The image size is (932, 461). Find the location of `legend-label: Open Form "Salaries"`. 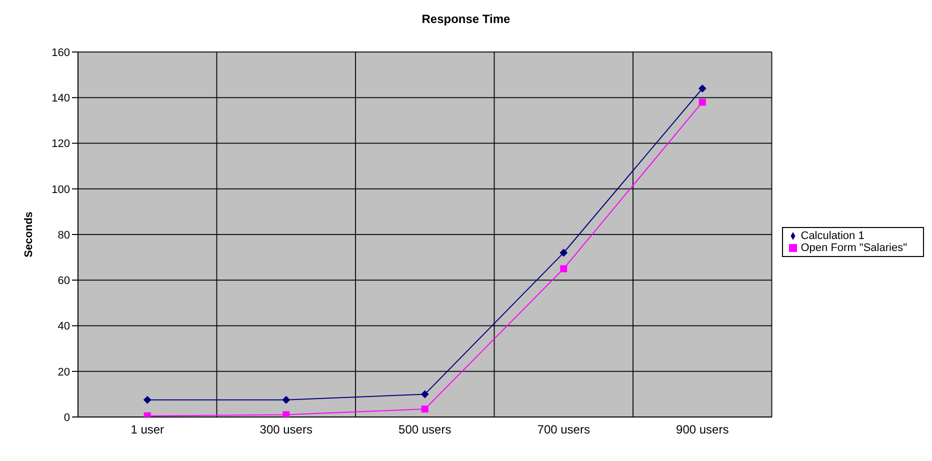

legend-label: Open Form "Salaries" is located at coordinates (853, 248).